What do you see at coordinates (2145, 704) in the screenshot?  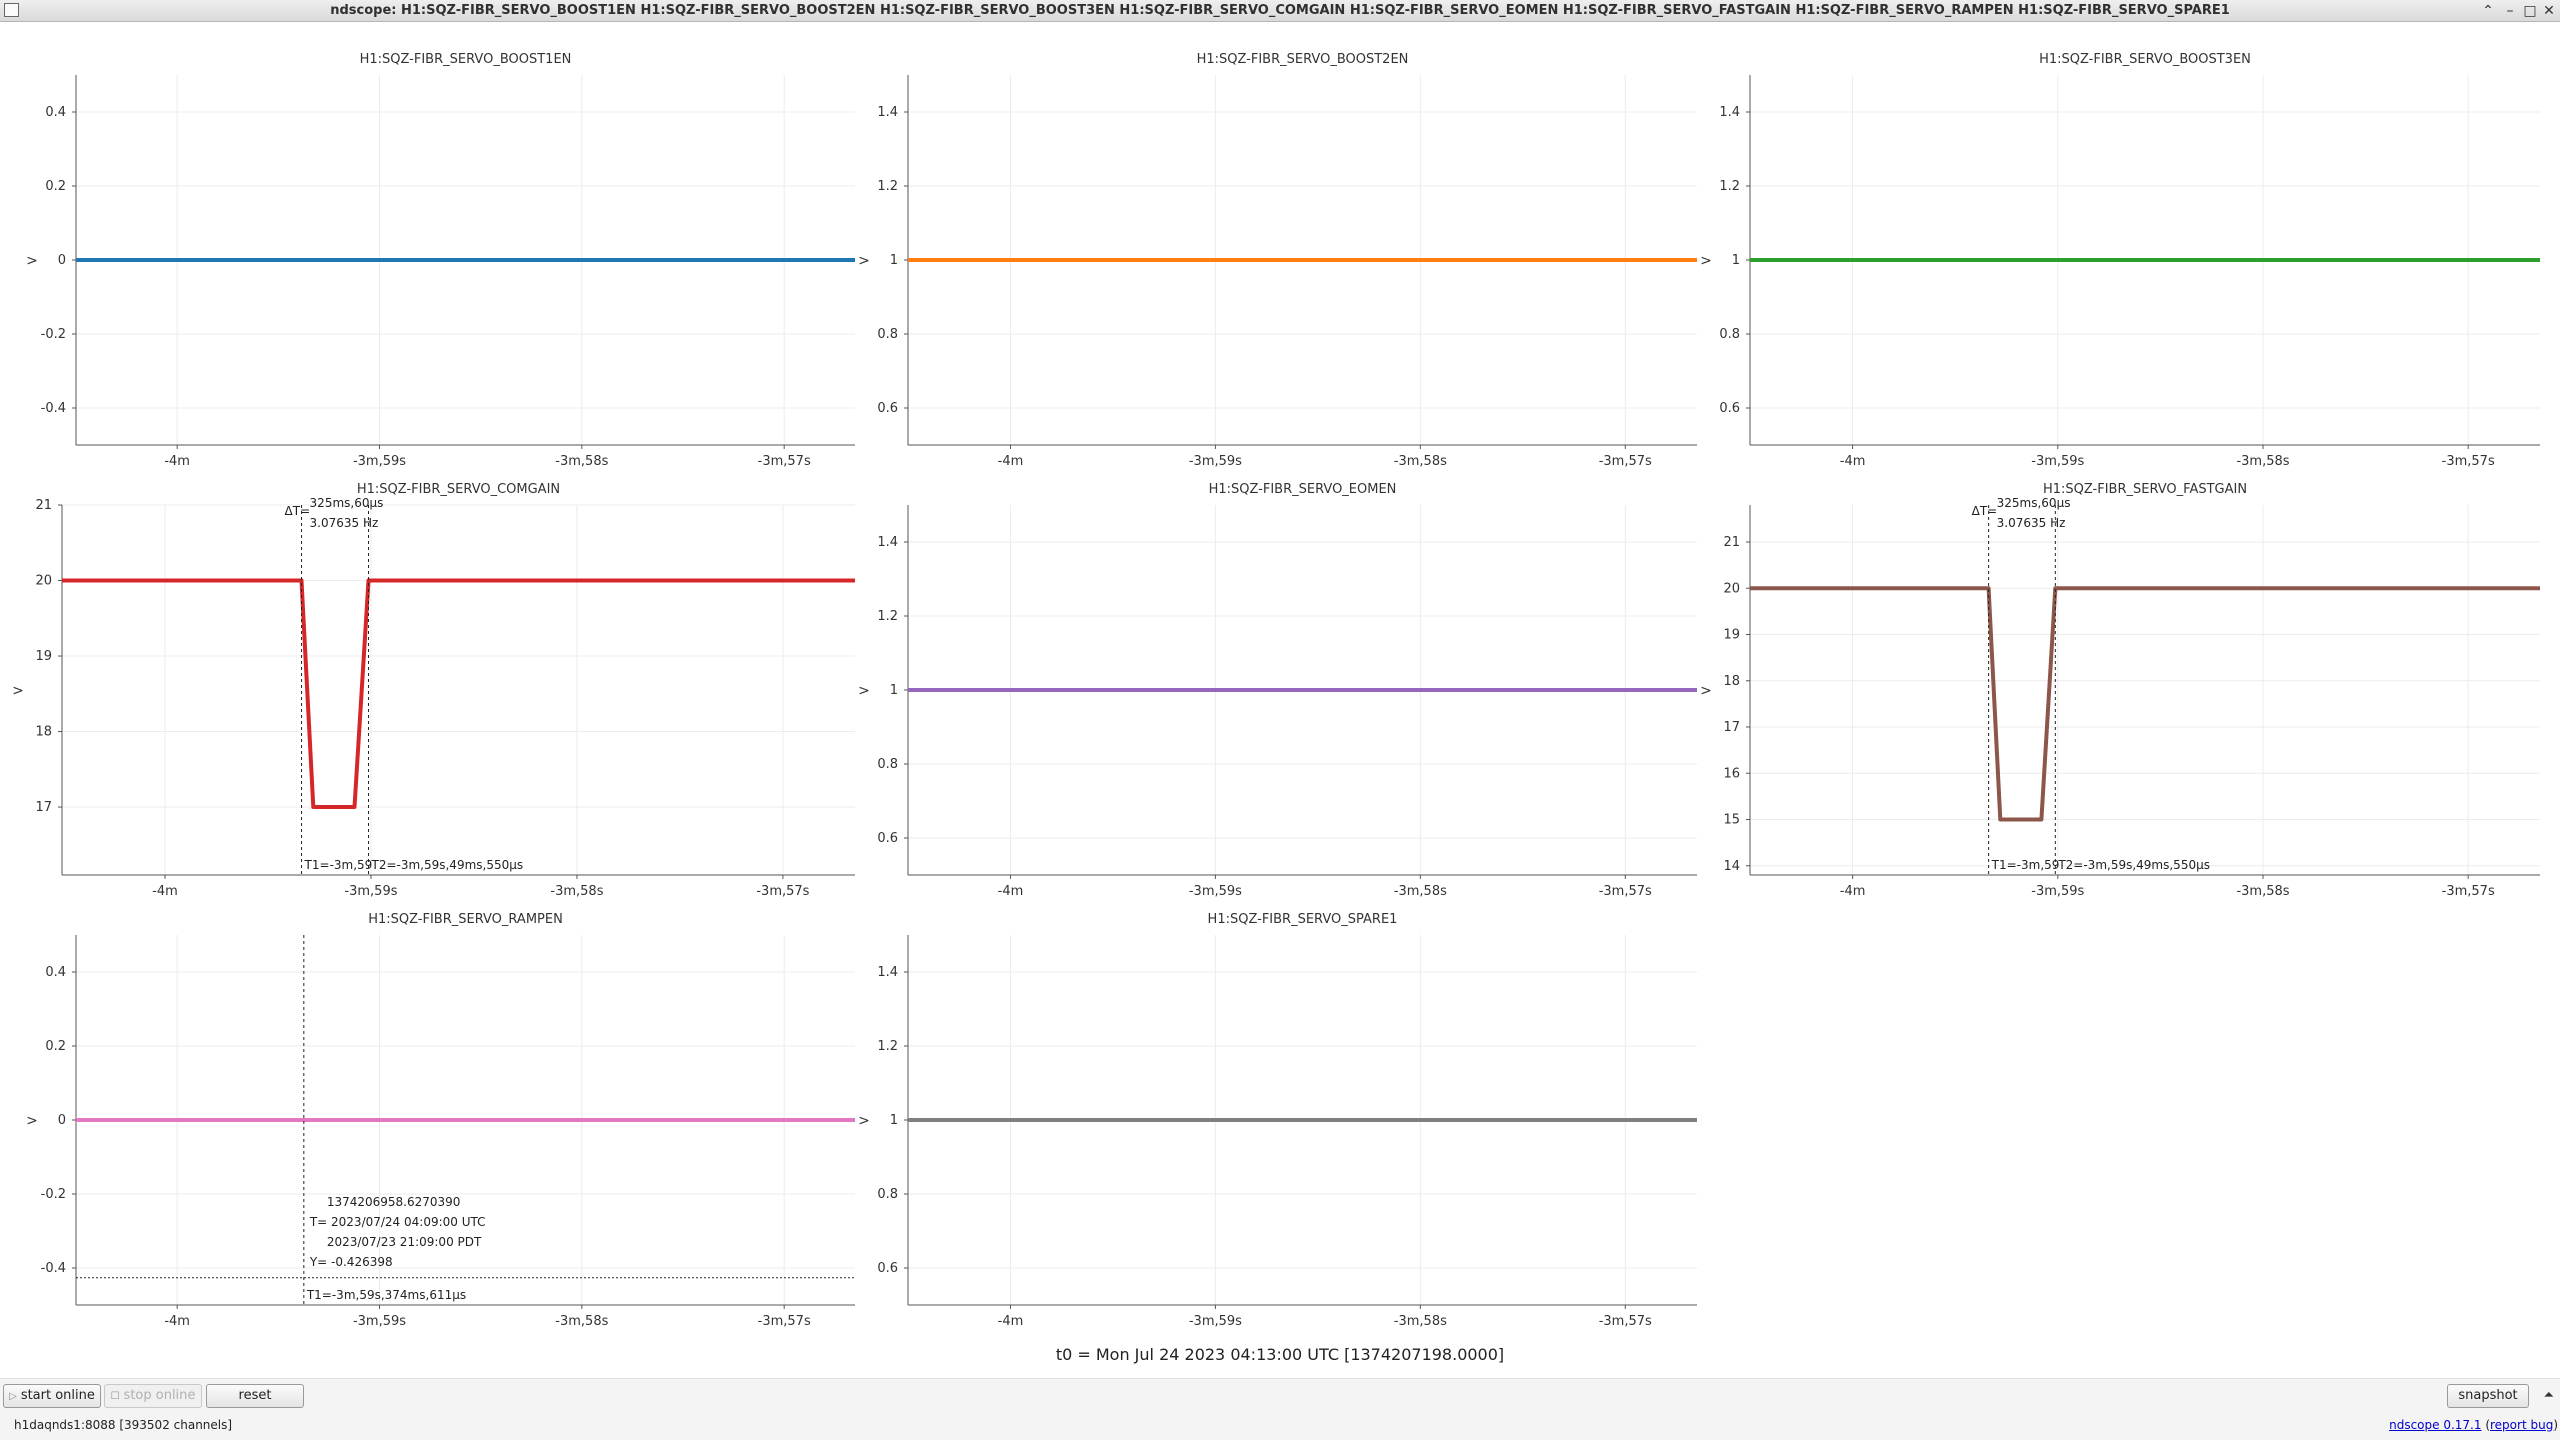 I see `series-line` at bounding box center [2145, 704].